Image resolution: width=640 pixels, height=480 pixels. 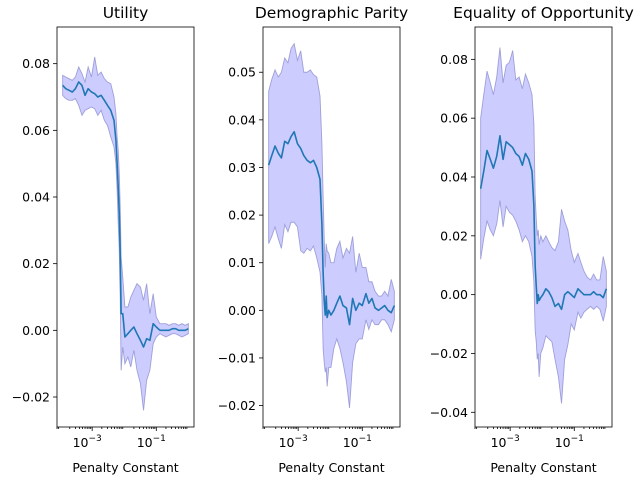 What do you see at coordinates (242, 72) in the screenshot?
I see `y-tick-label: 0.05` at bounding box center [242, 72].